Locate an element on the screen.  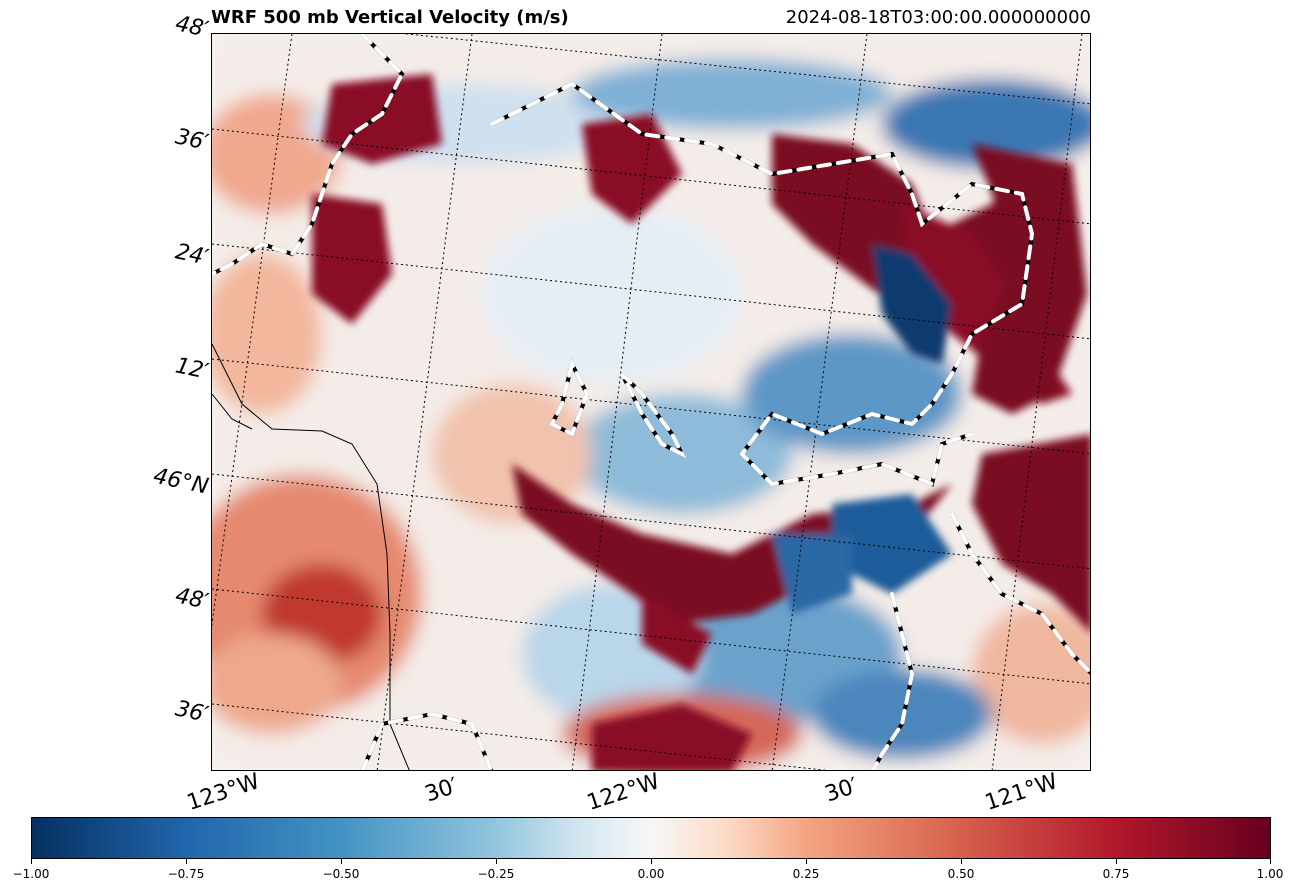
map-title: WRF 500 mb Vertical Velocity (m/s) is located at coordinates (390, 17).